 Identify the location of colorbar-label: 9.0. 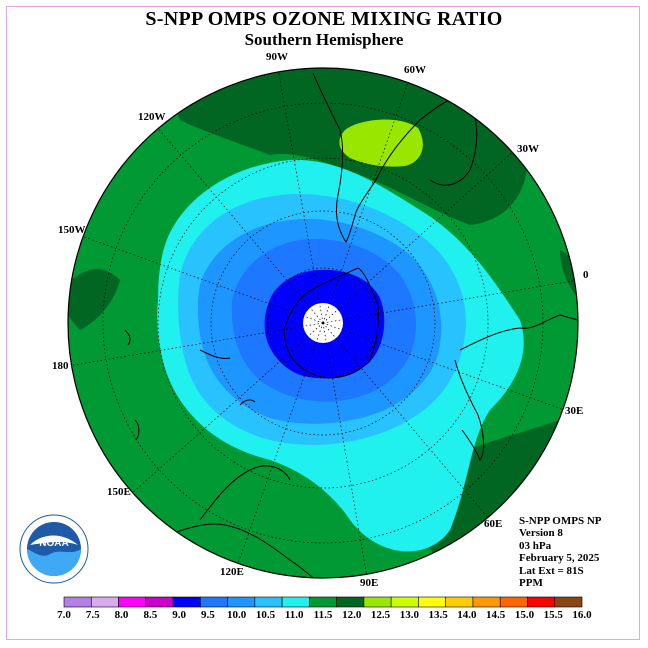
(179, 615).